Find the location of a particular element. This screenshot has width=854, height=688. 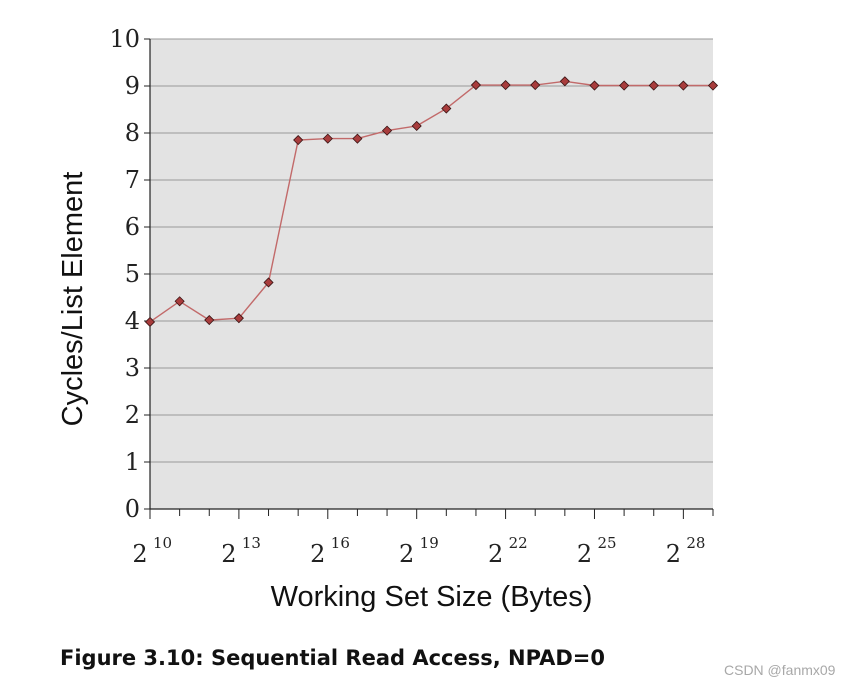

y-axis-title: Cycles/List Element is located at coordinates (73, 299).